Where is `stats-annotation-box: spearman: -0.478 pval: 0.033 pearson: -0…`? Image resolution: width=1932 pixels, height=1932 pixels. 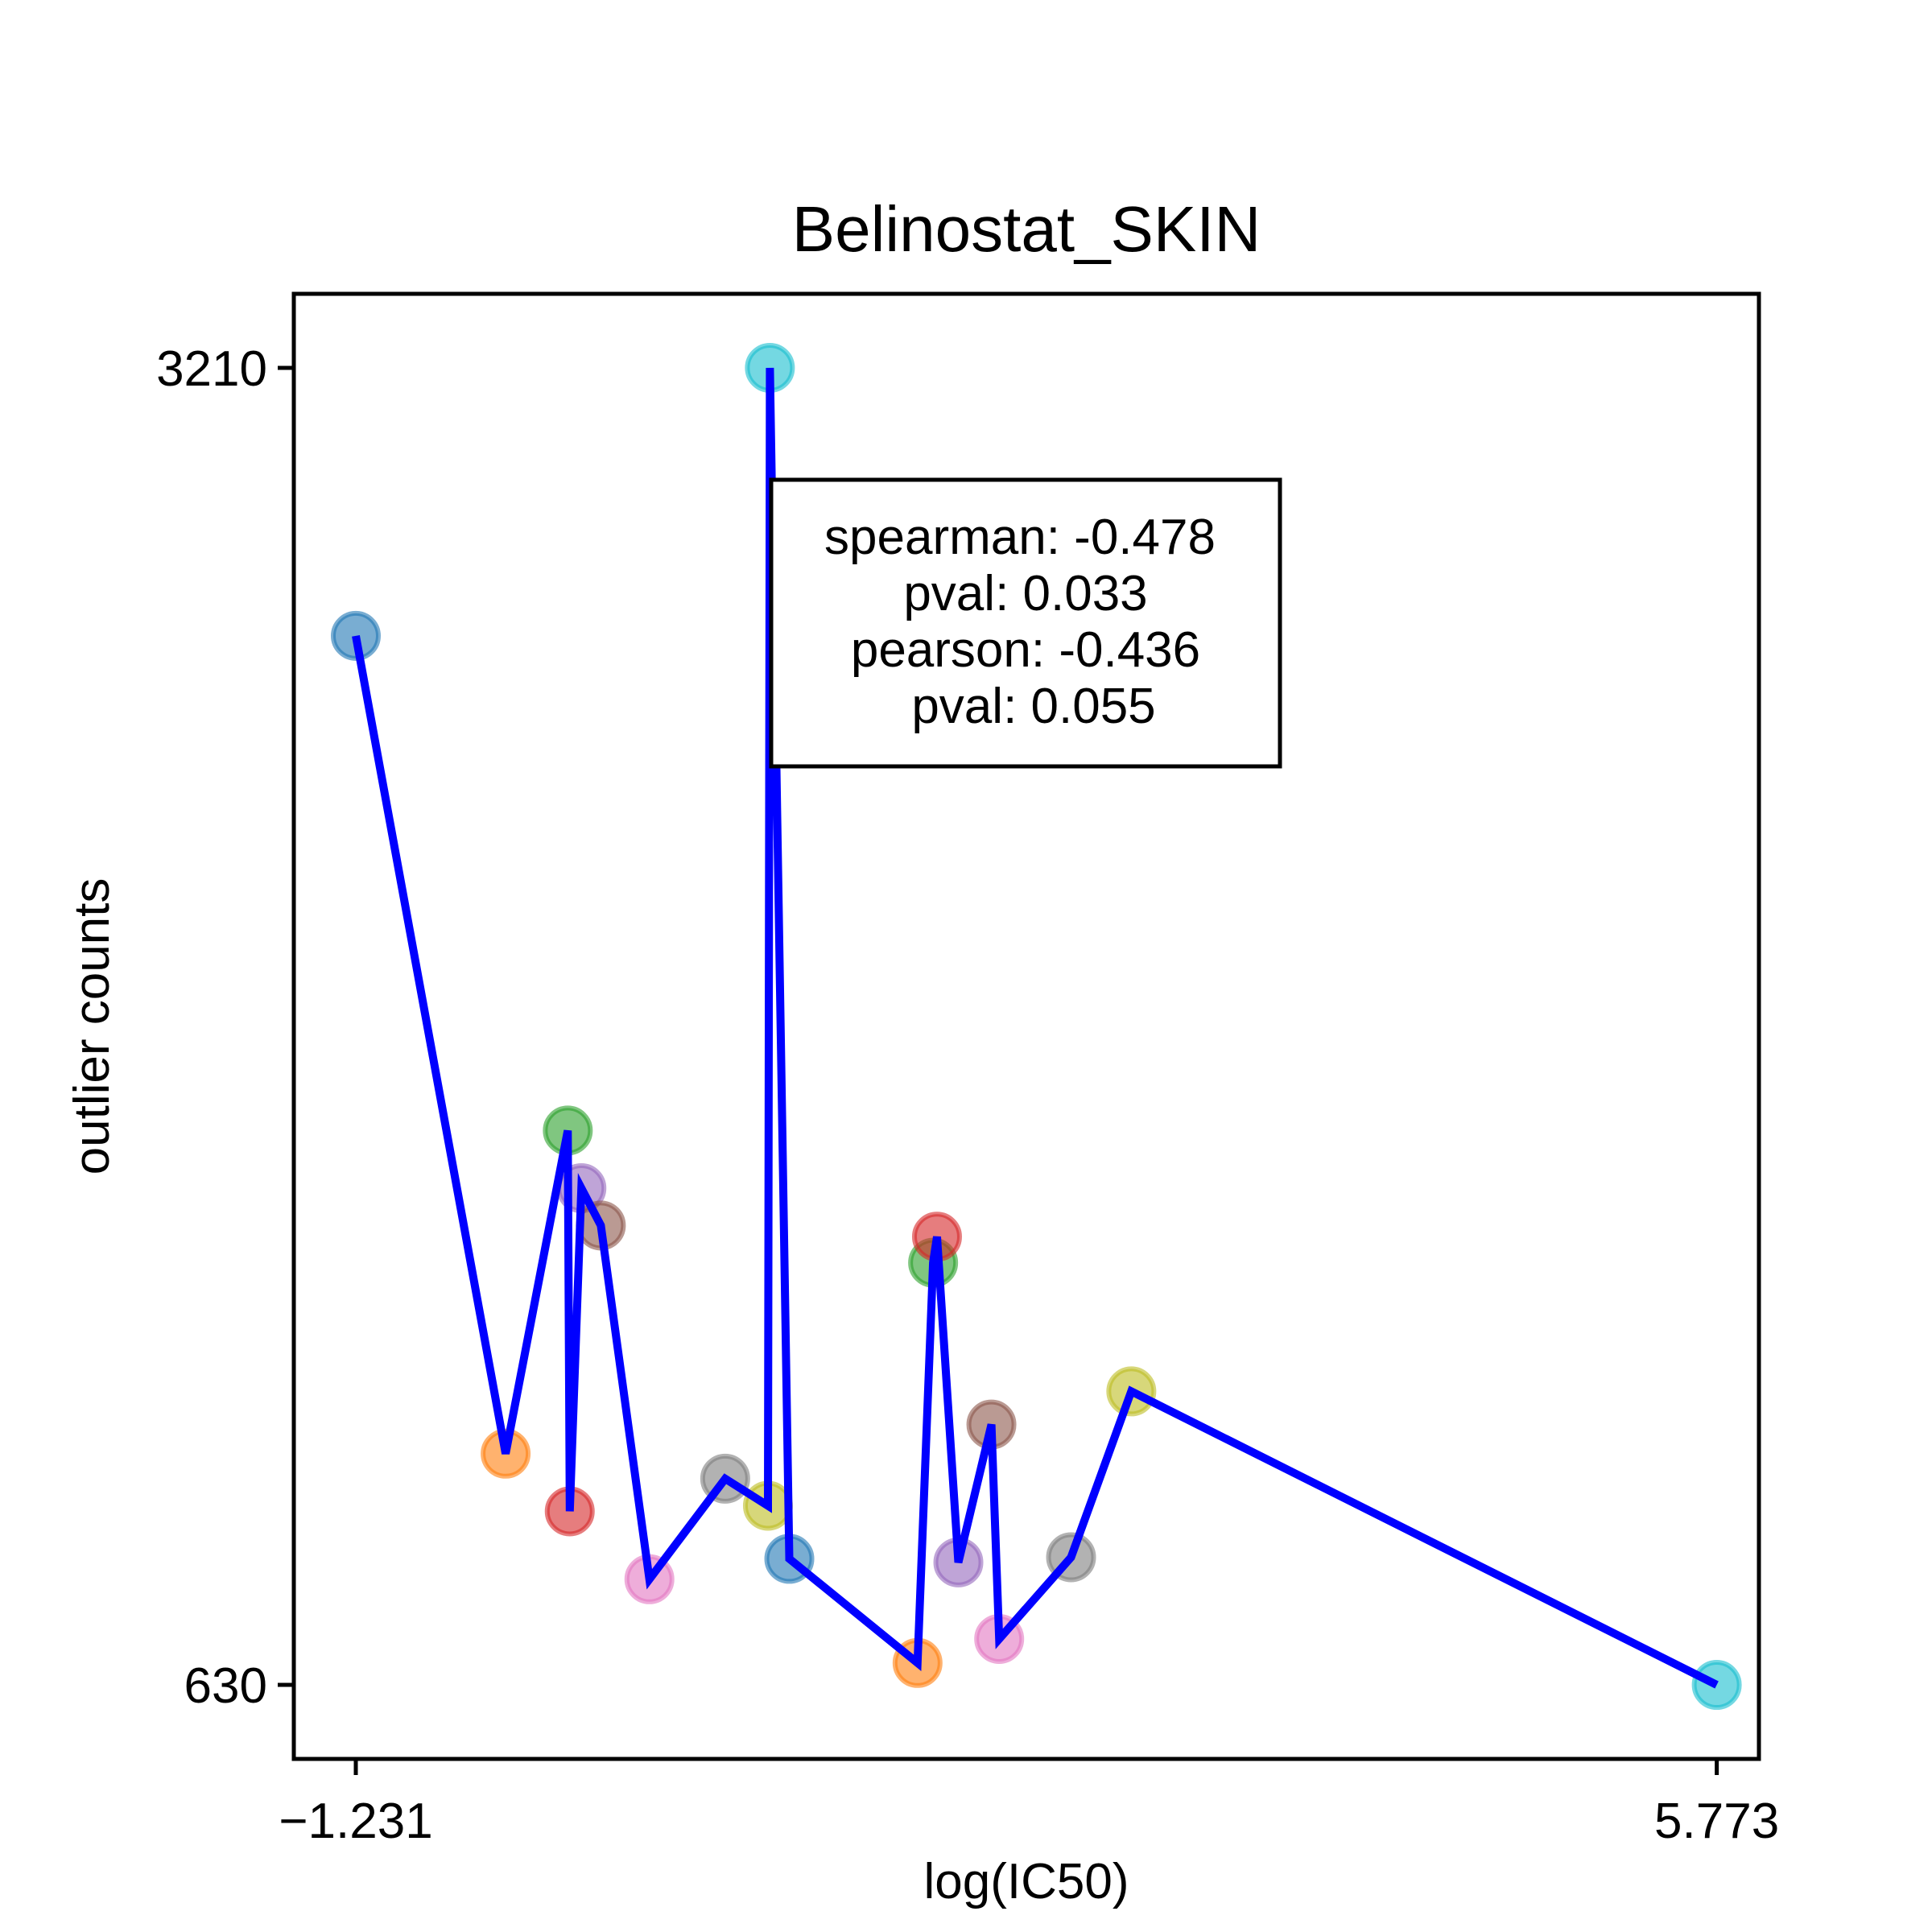 stats-annotation-box: spearman: -0.478 pval: 0.033 pearson: -0… is located at coordinates (1025, 623).